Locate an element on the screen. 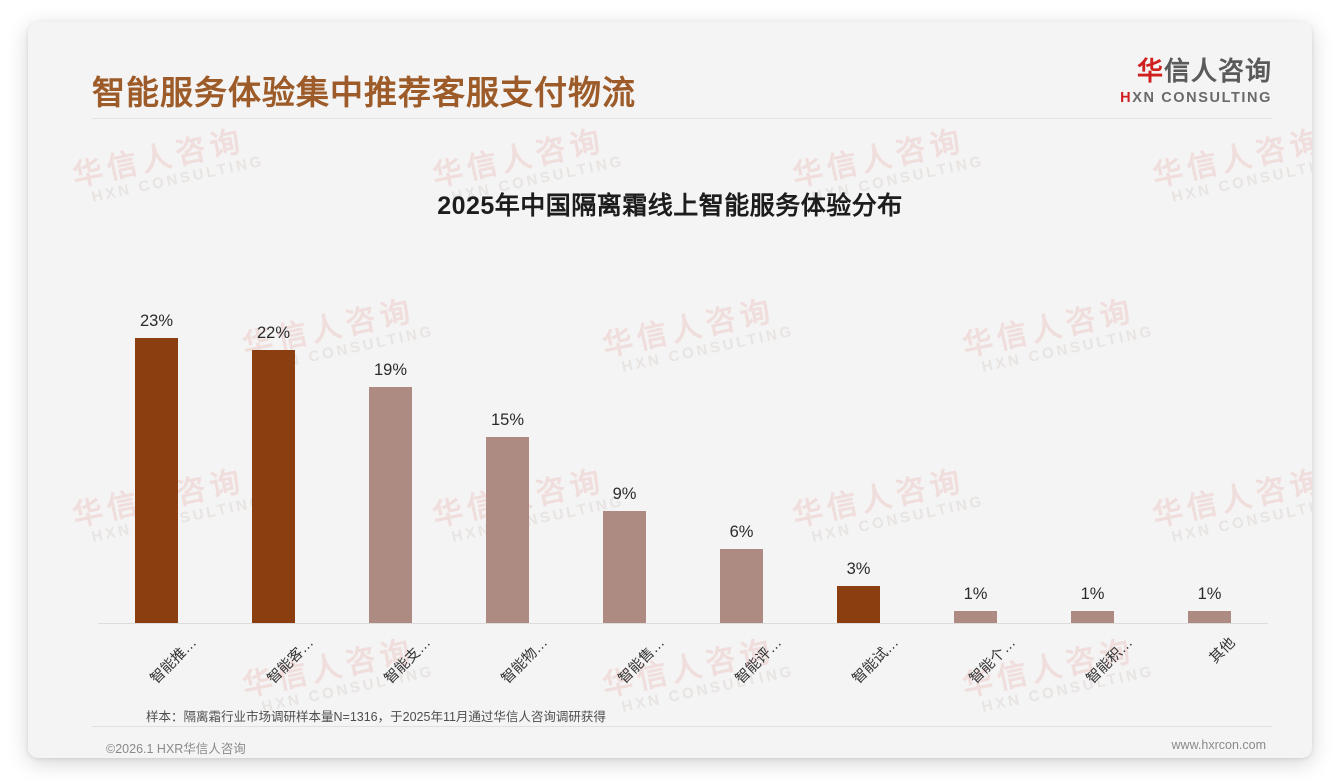 This screenshot has height=780, width=1340. bar-slot: 23% is located at coordinates (156, 434).